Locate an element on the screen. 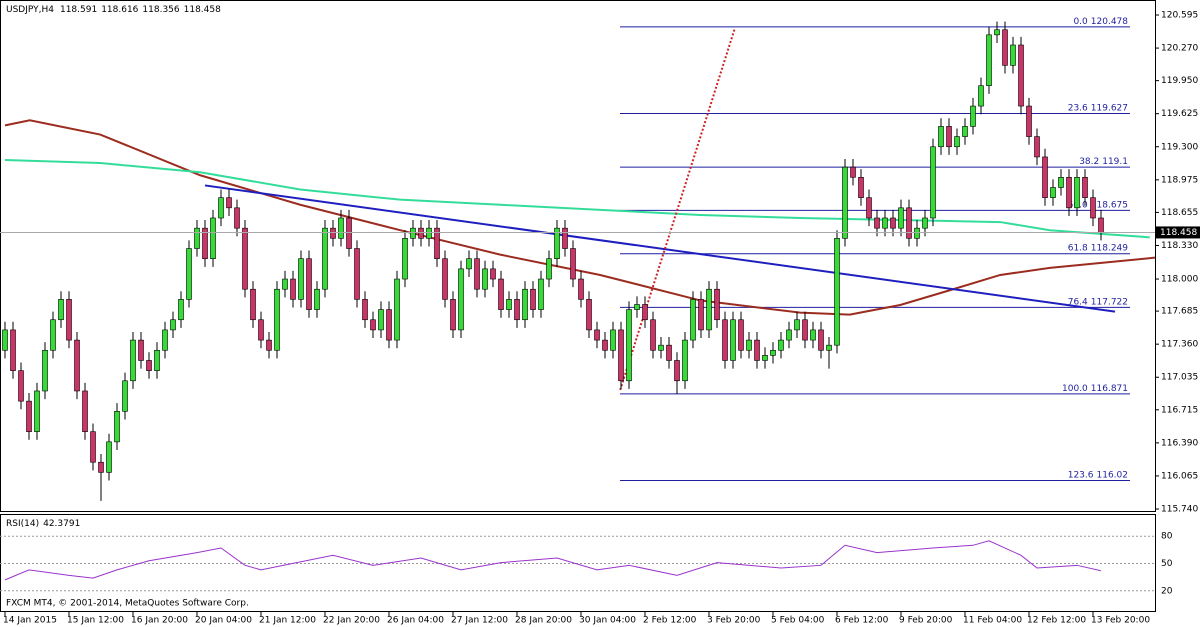 This screenshot has height=627, width=1200. y-tick-label: 118.655 is located at coordinates (1179, 213).